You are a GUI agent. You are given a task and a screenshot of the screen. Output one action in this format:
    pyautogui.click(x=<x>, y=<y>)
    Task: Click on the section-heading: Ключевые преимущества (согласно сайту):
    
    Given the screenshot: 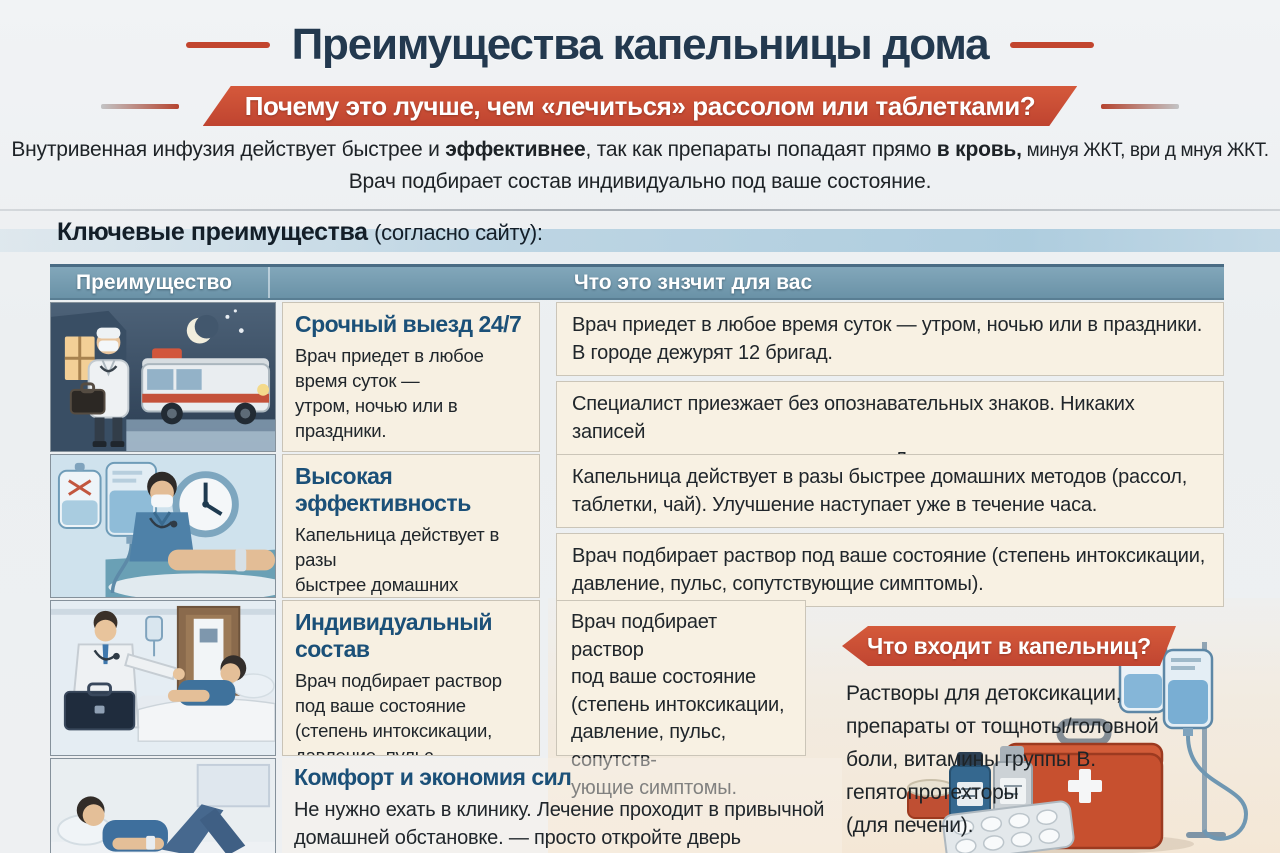 What is the action you would take?
    pyautogui.click(x=300, y=232)
    